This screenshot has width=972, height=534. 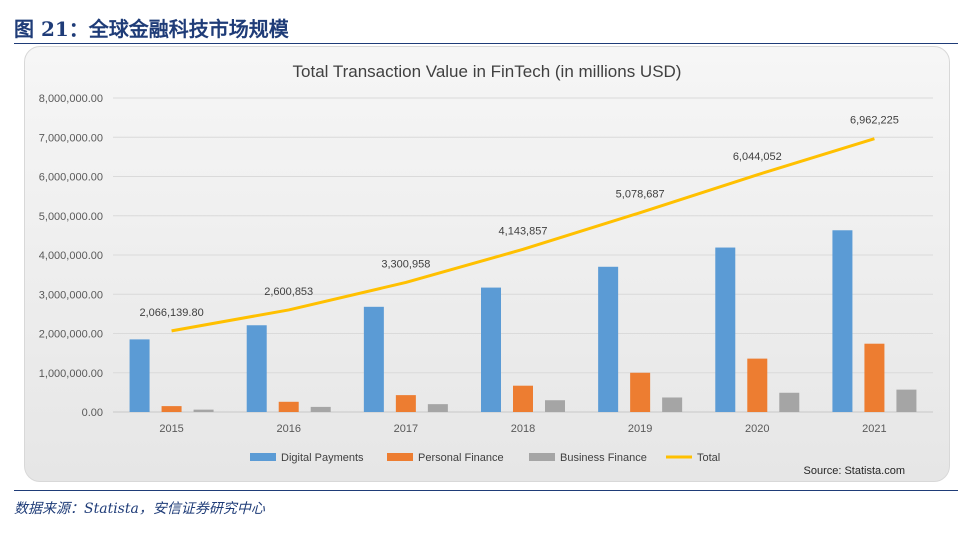 What do you see at coordinates (71, 178) in the screenshot?
I see `y-tick-label: 6,000,000.00` at bounding box center [71, 178].